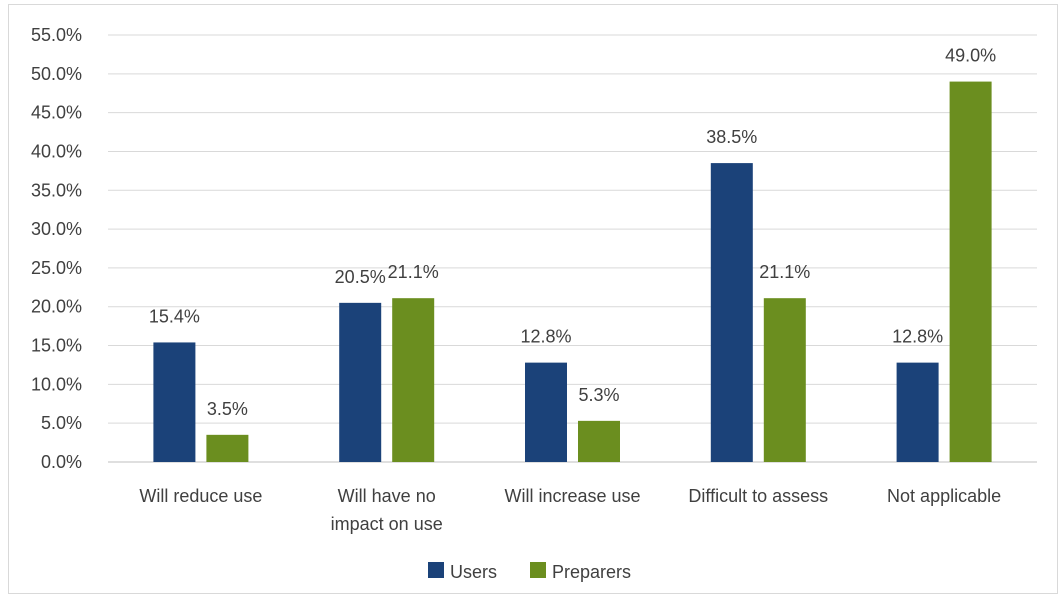 The height and width of the screenshot is (597, 1063). Describe the element at coordinates (56, 35) in the screenshot. I see `y-tick-label: 55.0%` at that location.